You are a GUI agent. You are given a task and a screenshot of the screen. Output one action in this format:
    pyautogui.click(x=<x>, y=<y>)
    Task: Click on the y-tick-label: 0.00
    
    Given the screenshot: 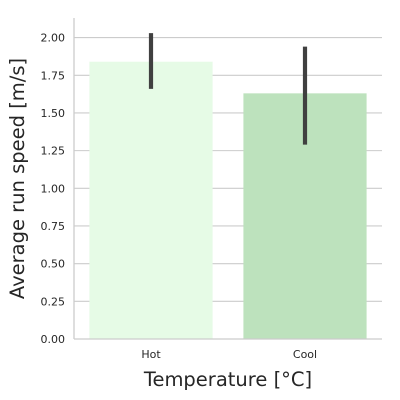 What is the action you would take?
    pyautogui.click(x=53, y=339)
    